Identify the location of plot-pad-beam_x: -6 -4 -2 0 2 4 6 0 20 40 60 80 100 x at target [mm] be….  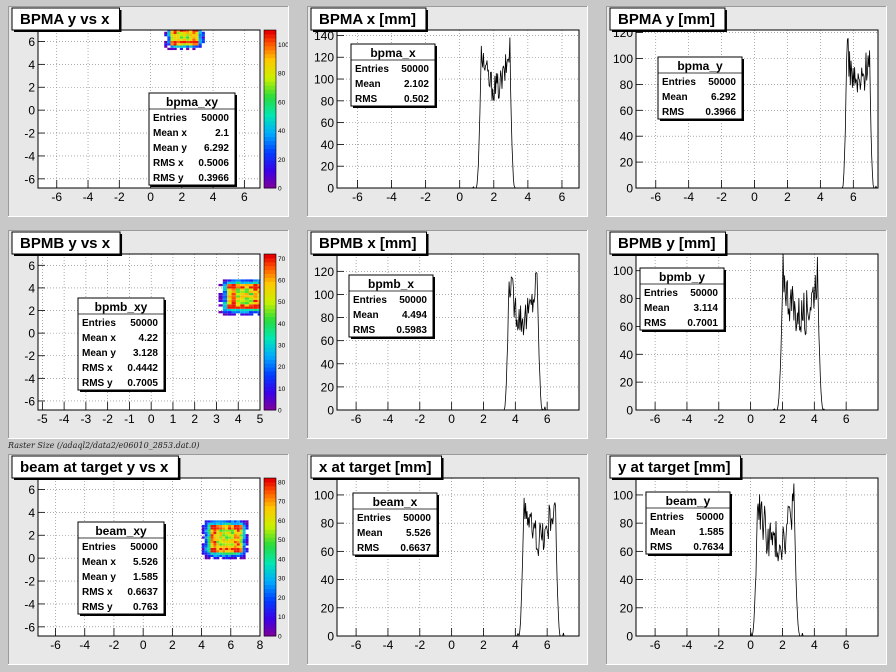
(447, 559).